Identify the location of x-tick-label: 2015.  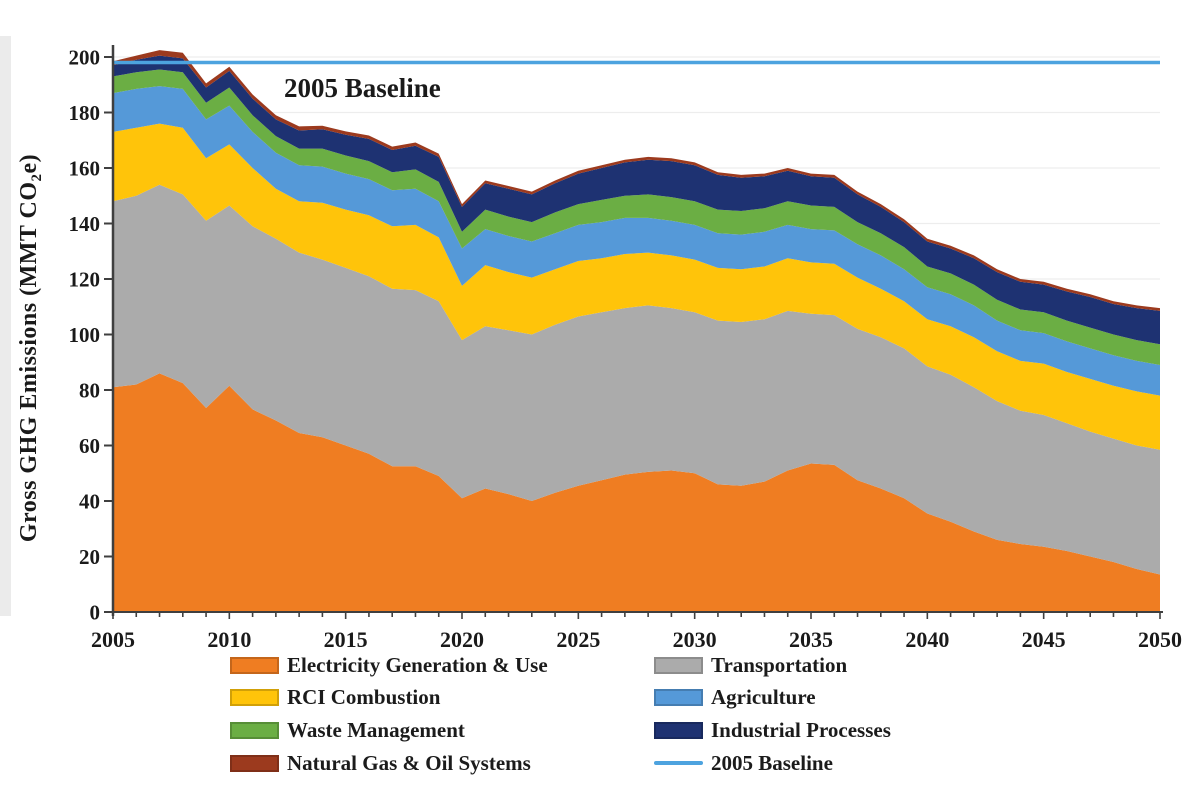
(346, 639).